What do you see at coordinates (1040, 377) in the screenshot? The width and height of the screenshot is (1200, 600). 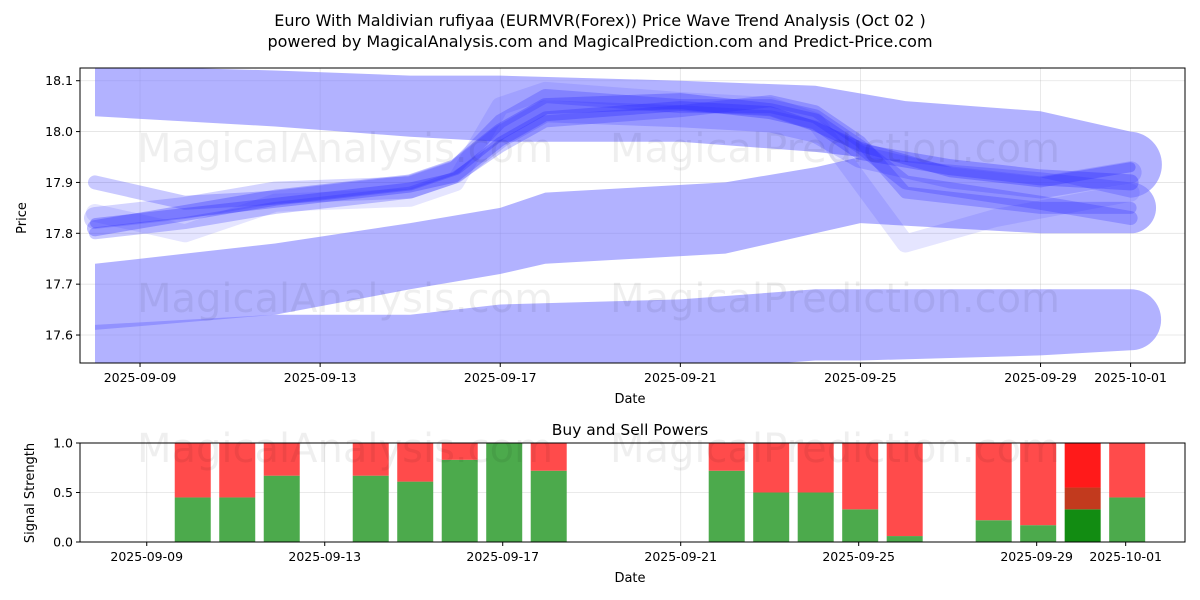 I see `price-x-tick-label: 2025-09-29` at bounding box center [1040, 377].